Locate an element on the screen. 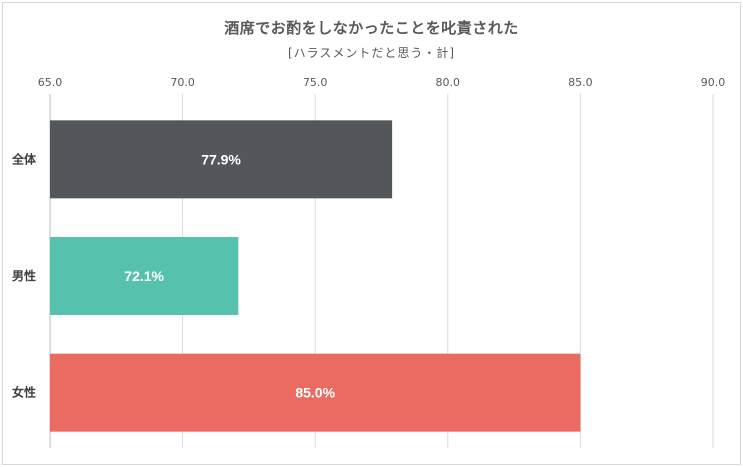 This screenshot has width=743, height=467. category-label: 全体 is located at coordinates (24, 158).